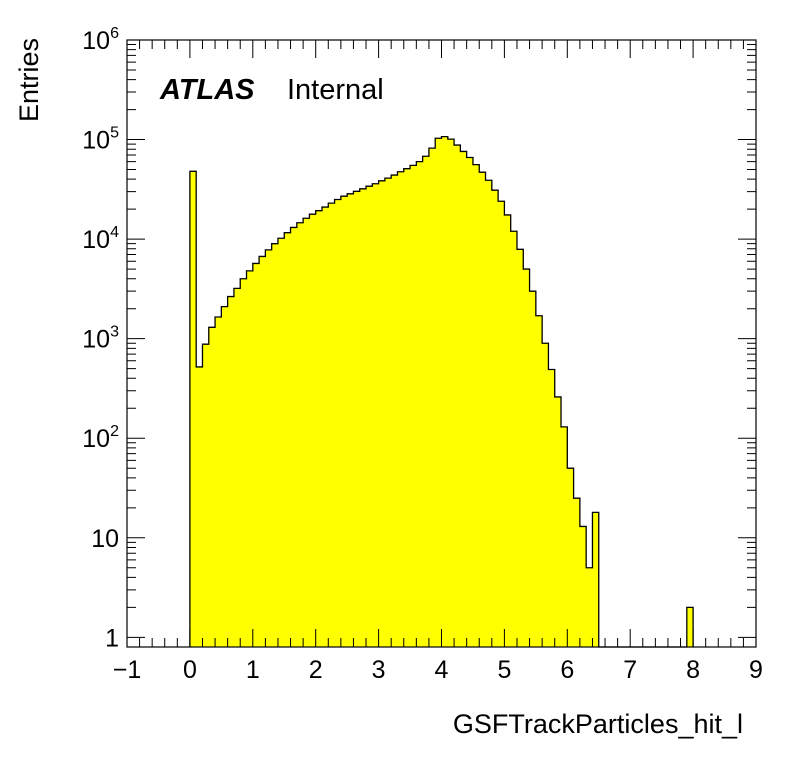 This screenshot has height=772, width=796. What do you see at coordinates (630, 670) in the screenshot?
I see `x-tick-label: 7` at bounding box center [630, 670].